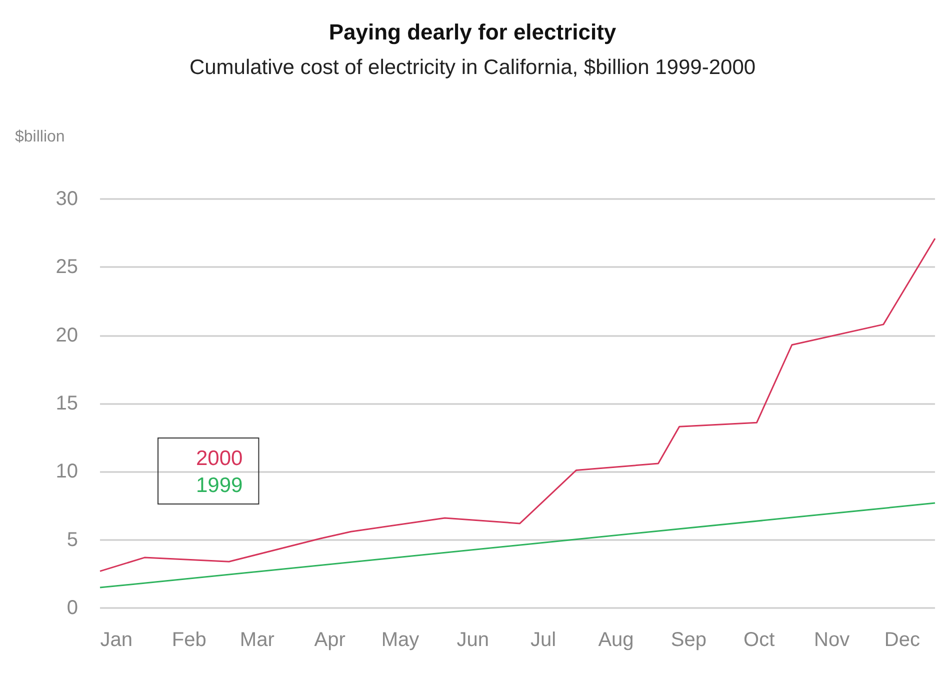  I want to click on x-tick-label: Jun, so click(473, 640).